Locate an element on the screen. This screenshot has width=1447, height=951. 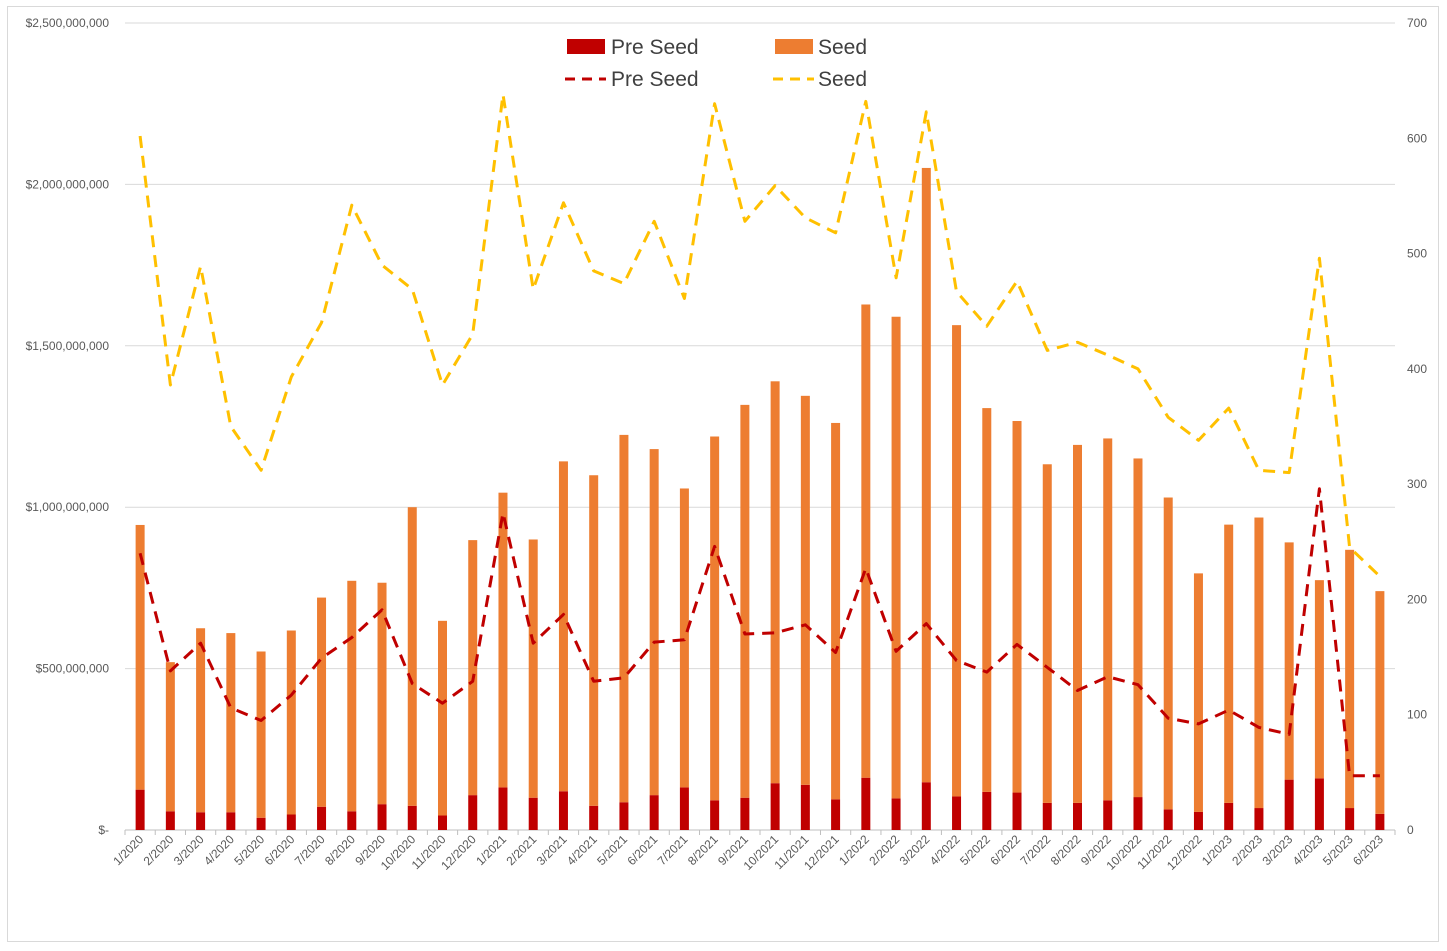
x-tick-label: 3/2023 is located at coordinates (1277, 850).